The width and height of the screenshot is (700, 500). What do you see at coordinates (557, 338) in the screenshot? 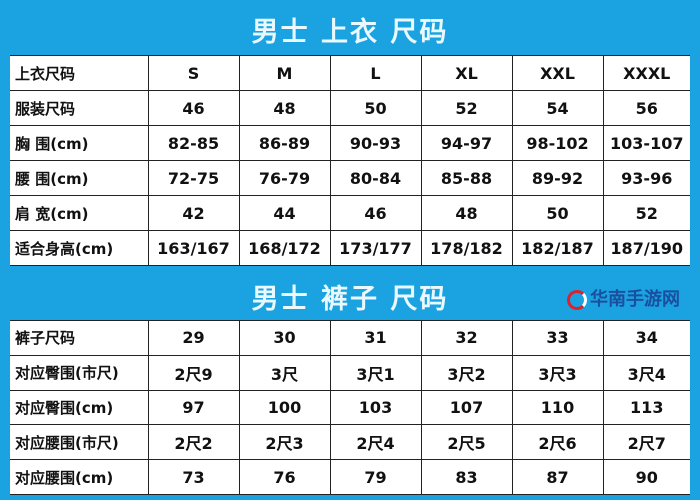
I see `table-cell: 33` at bounding box center [557, 338].